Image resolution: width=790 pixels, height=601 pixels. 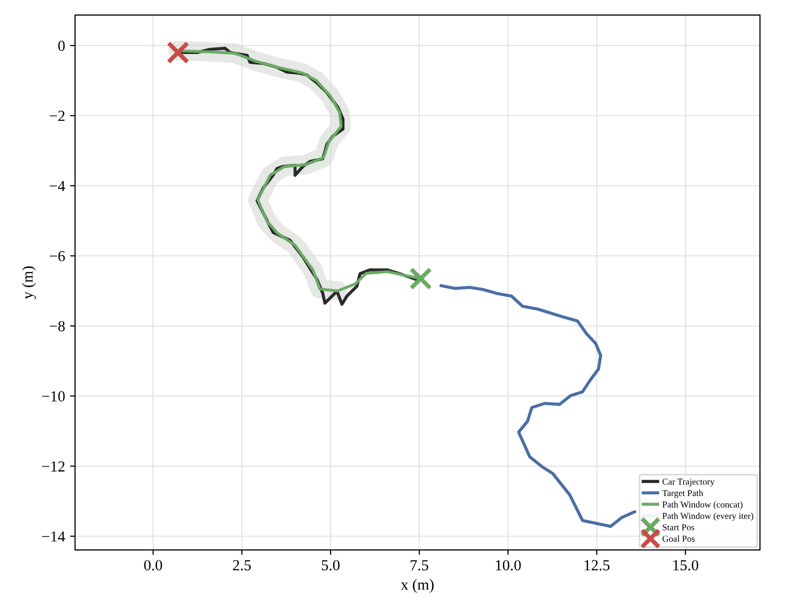 What do you see at coordinates (508, 565) in the screenshot?
I see `x-tick-label: 10.0` at bounding box center [508, 565].